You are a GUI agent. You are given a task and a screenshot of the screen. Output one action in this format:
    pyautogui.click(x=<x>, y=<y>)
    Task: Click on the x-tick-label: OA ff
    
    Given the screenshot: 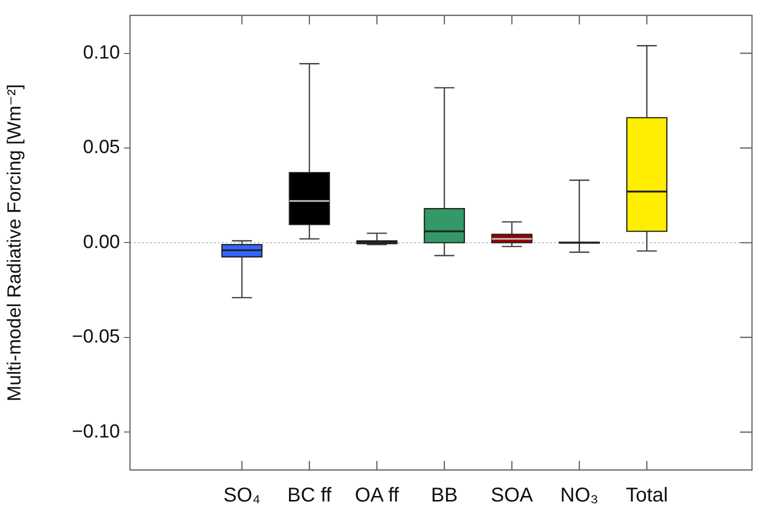 What is the action you would take?
    pyautogui.click(x=377, y=495)
    